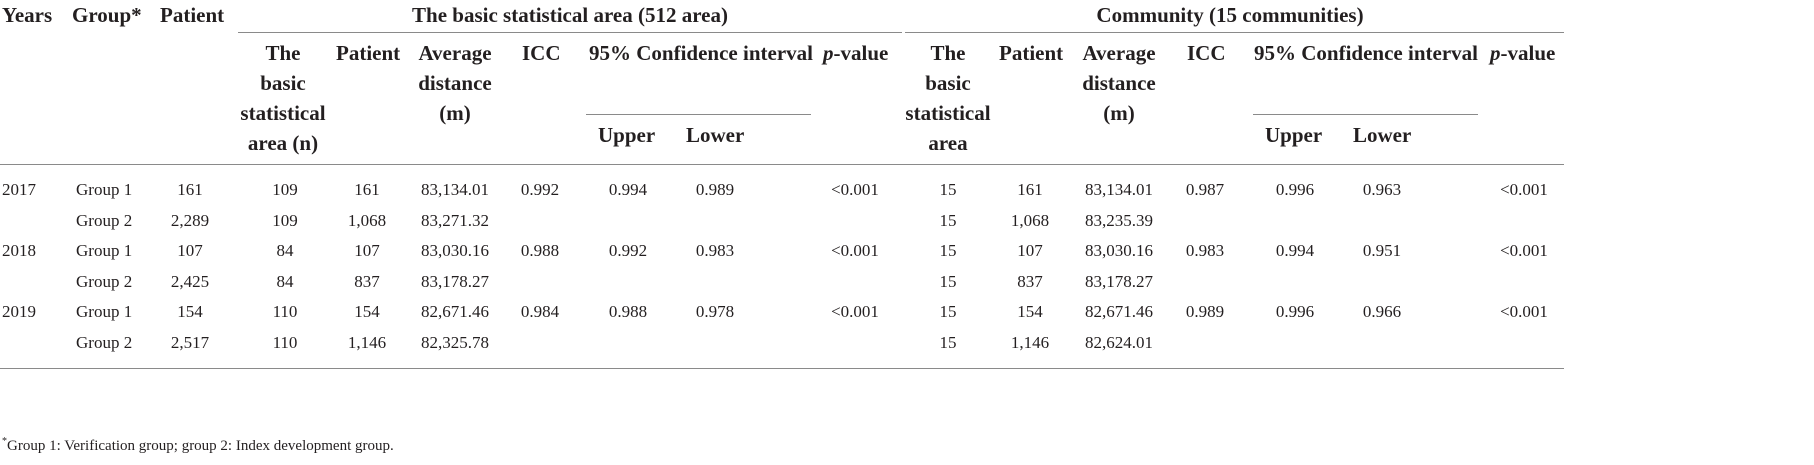 The width and height of the screenshot is (1814, 465). I want to click on cell-patient: 2,289, so click(190, 220).